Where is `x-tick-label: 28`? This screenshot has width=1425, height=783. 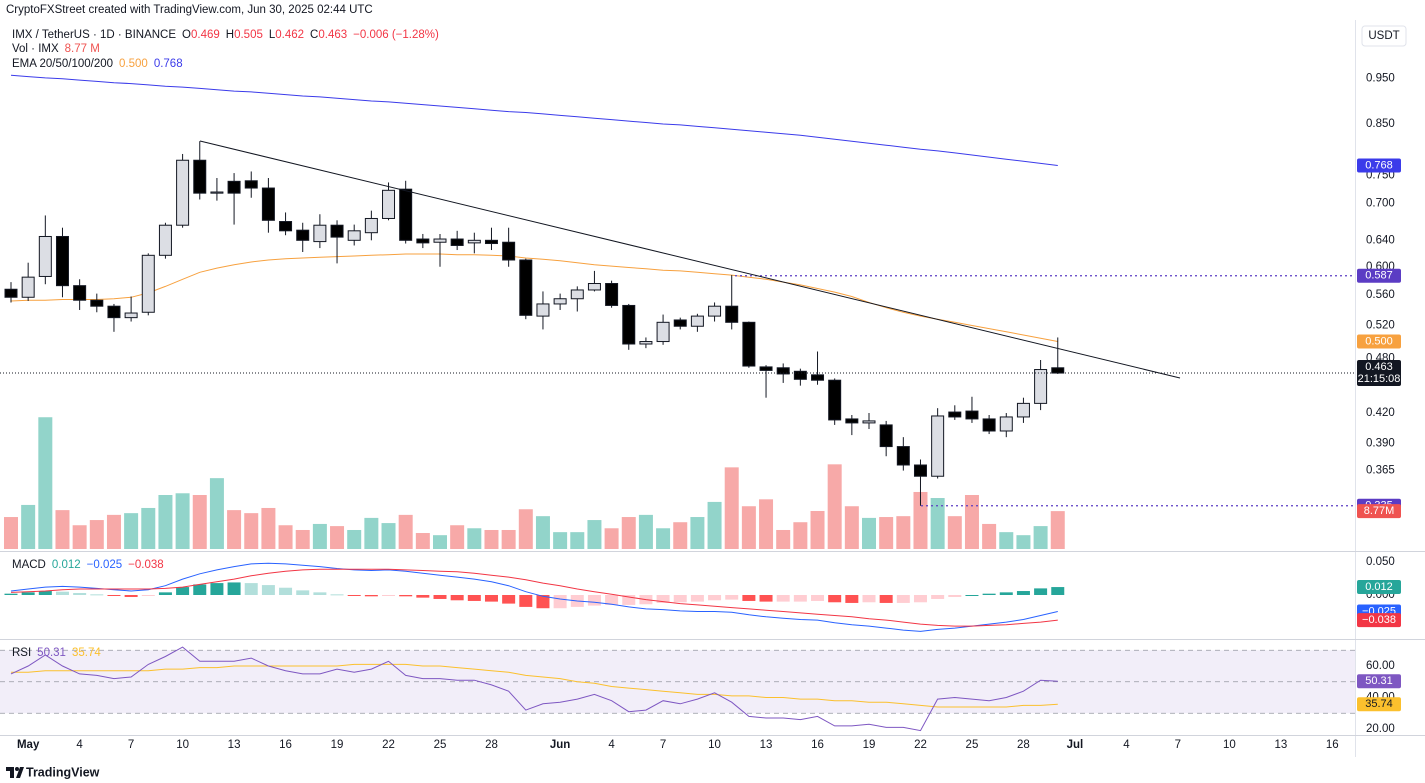
x-tick-label: 28 is located at coordinates (1023, 745).